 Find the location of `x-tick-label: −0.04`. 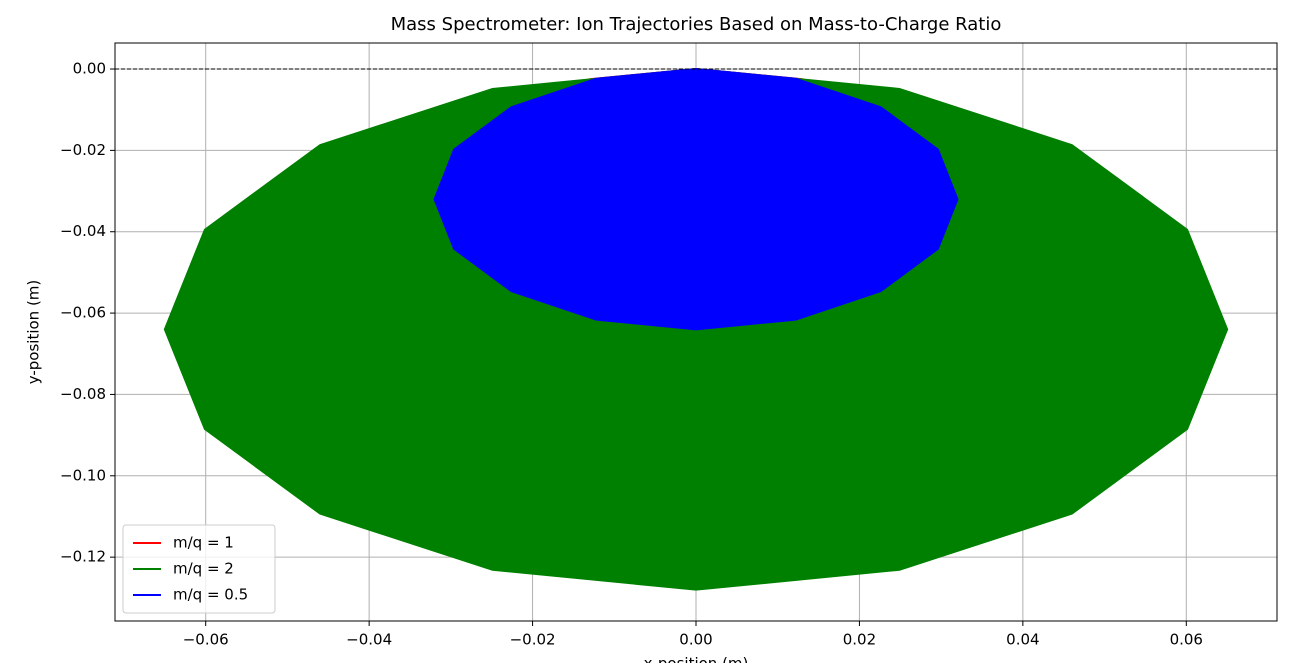

x-tick-label: −0.04 is located at coordinates (369, 640).